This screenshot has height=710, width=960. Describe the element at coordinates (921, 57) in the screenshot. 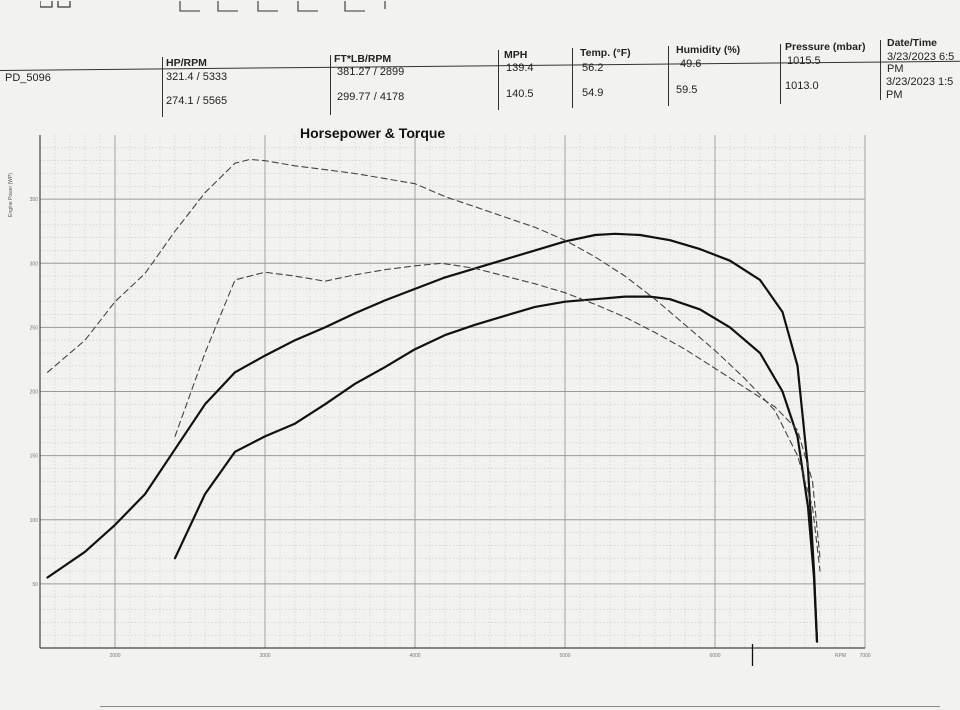

I see `row1-date: 3/23/2023 6:5` at that location.